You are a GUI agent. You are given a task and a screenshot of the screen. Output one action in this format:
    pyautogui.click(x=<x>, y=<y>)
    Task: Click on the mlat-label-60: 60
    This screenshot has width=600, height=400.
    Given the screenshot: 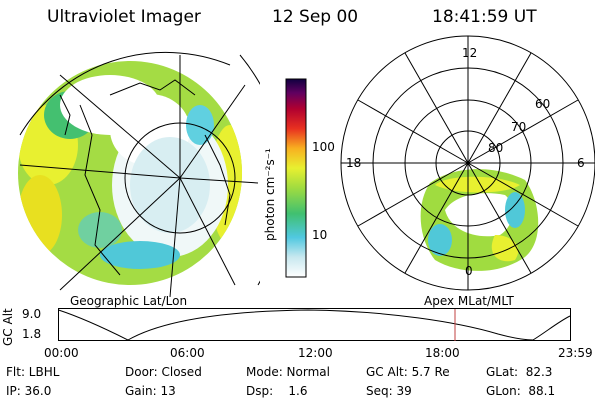 What is the action you would take?
    pyautogui.click(x=543, y=104)
    